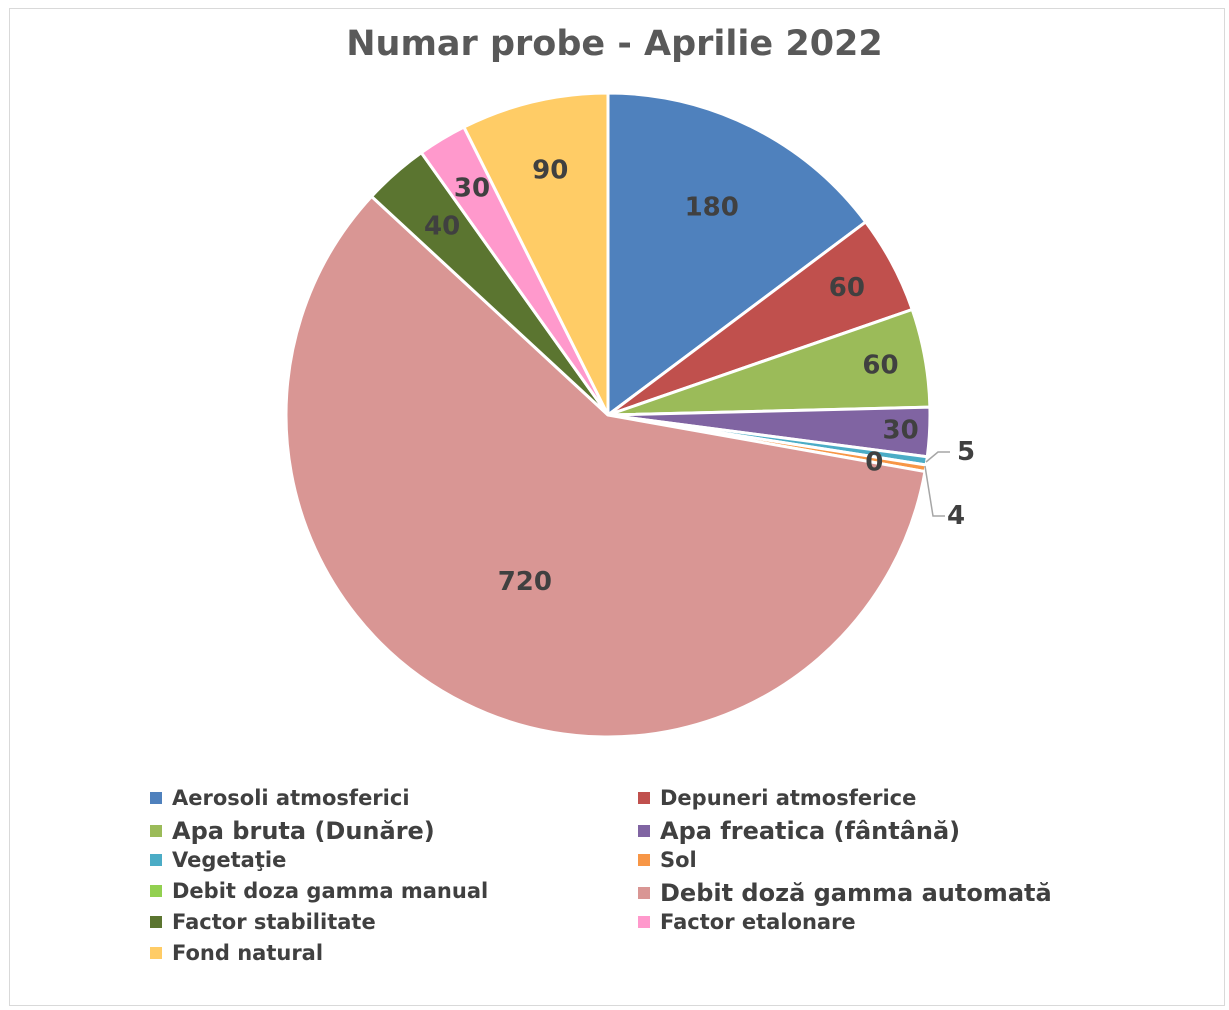  I want to click on data-label-1: 180, so click(712, 208).